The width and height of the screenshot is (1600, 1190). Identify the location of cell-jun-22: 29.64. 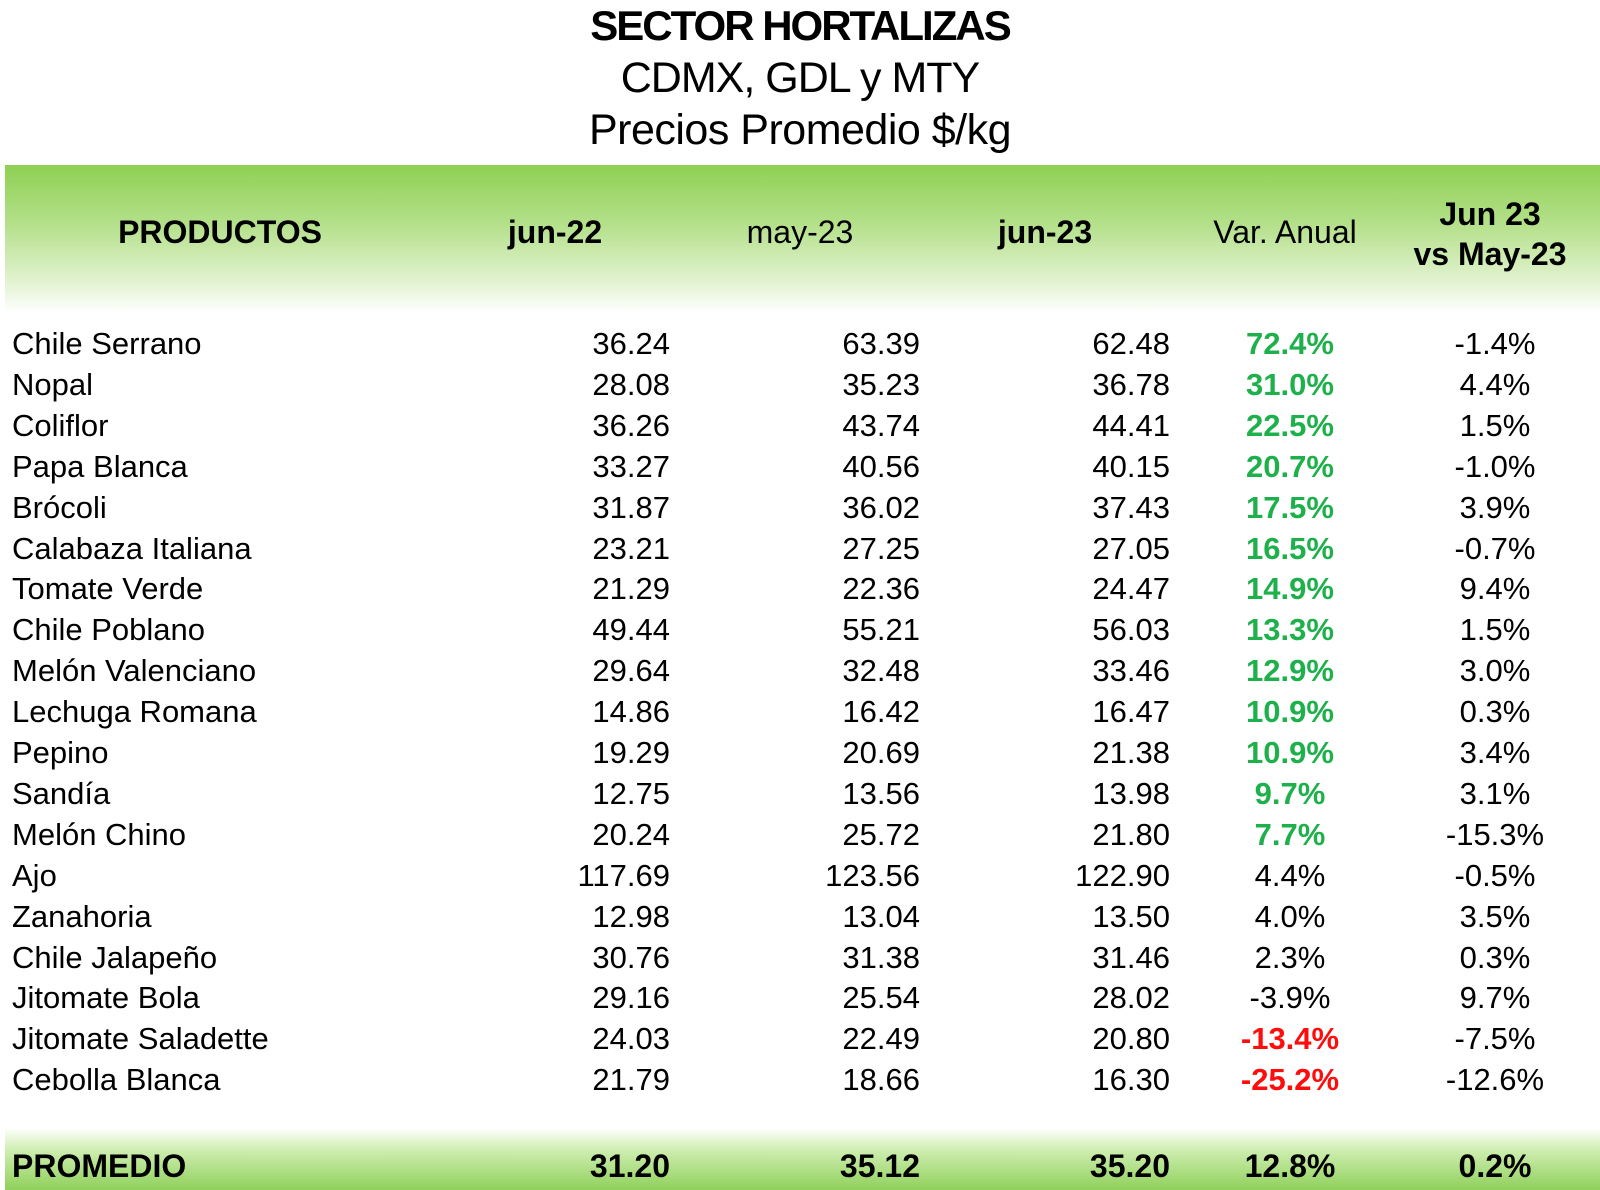
(631, 671).